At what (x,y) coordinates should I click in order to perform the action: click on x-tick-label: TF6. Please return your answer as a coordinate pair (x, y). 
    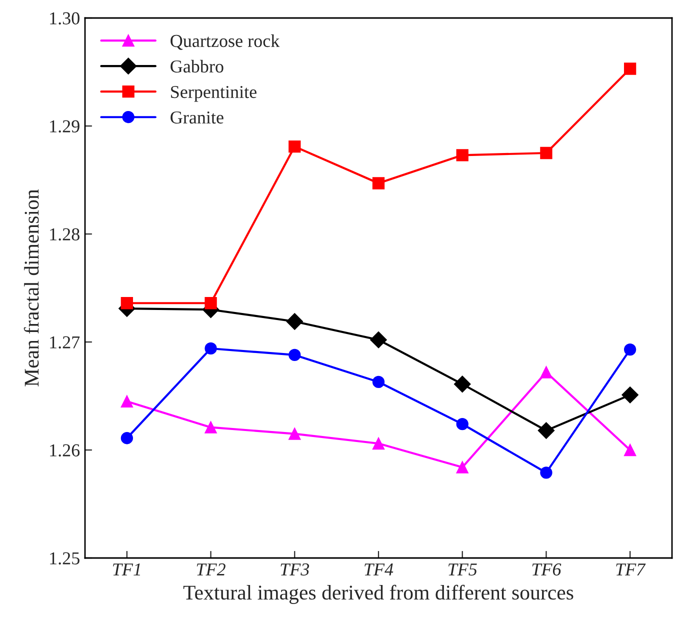
    Looking at the image, I should click on (547, 569).